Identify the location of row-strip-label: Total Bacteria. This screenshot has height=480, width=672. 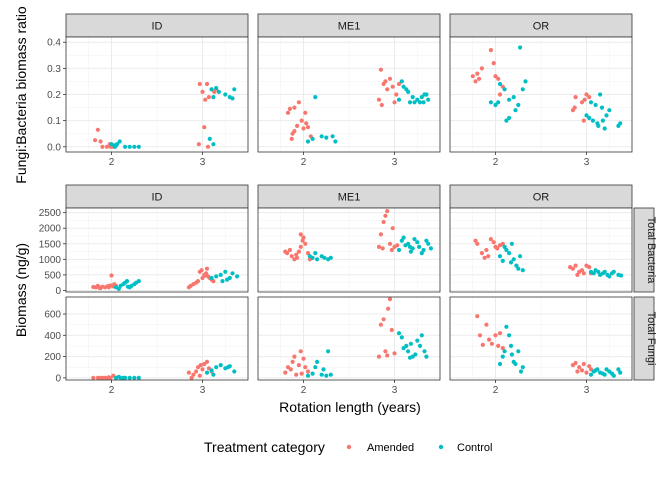
(651, 251).